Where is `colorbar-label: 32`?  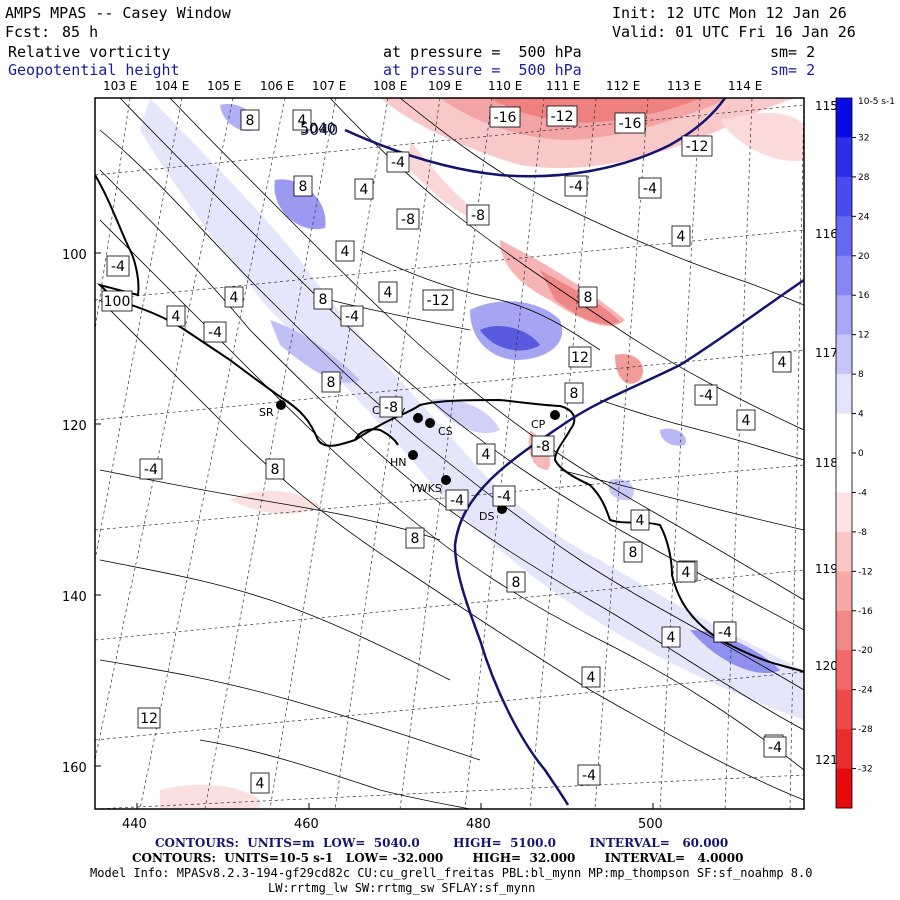 colorbar-label: 32 is located at coordinates (863, 138).